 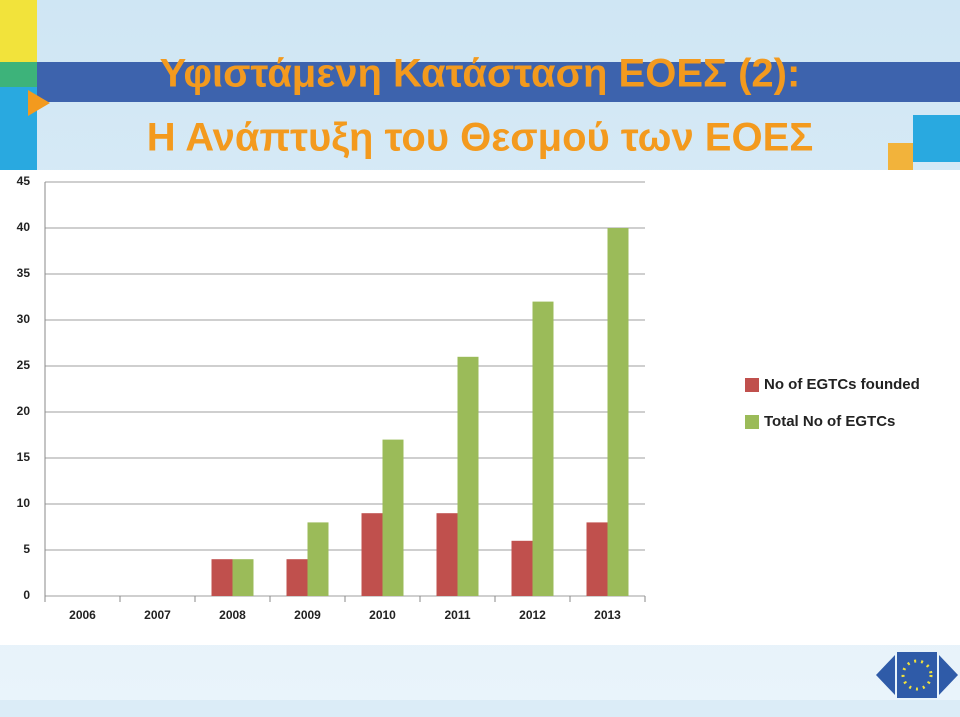 I want to click on y-tick-label: 25, so click(x=24, y=365).